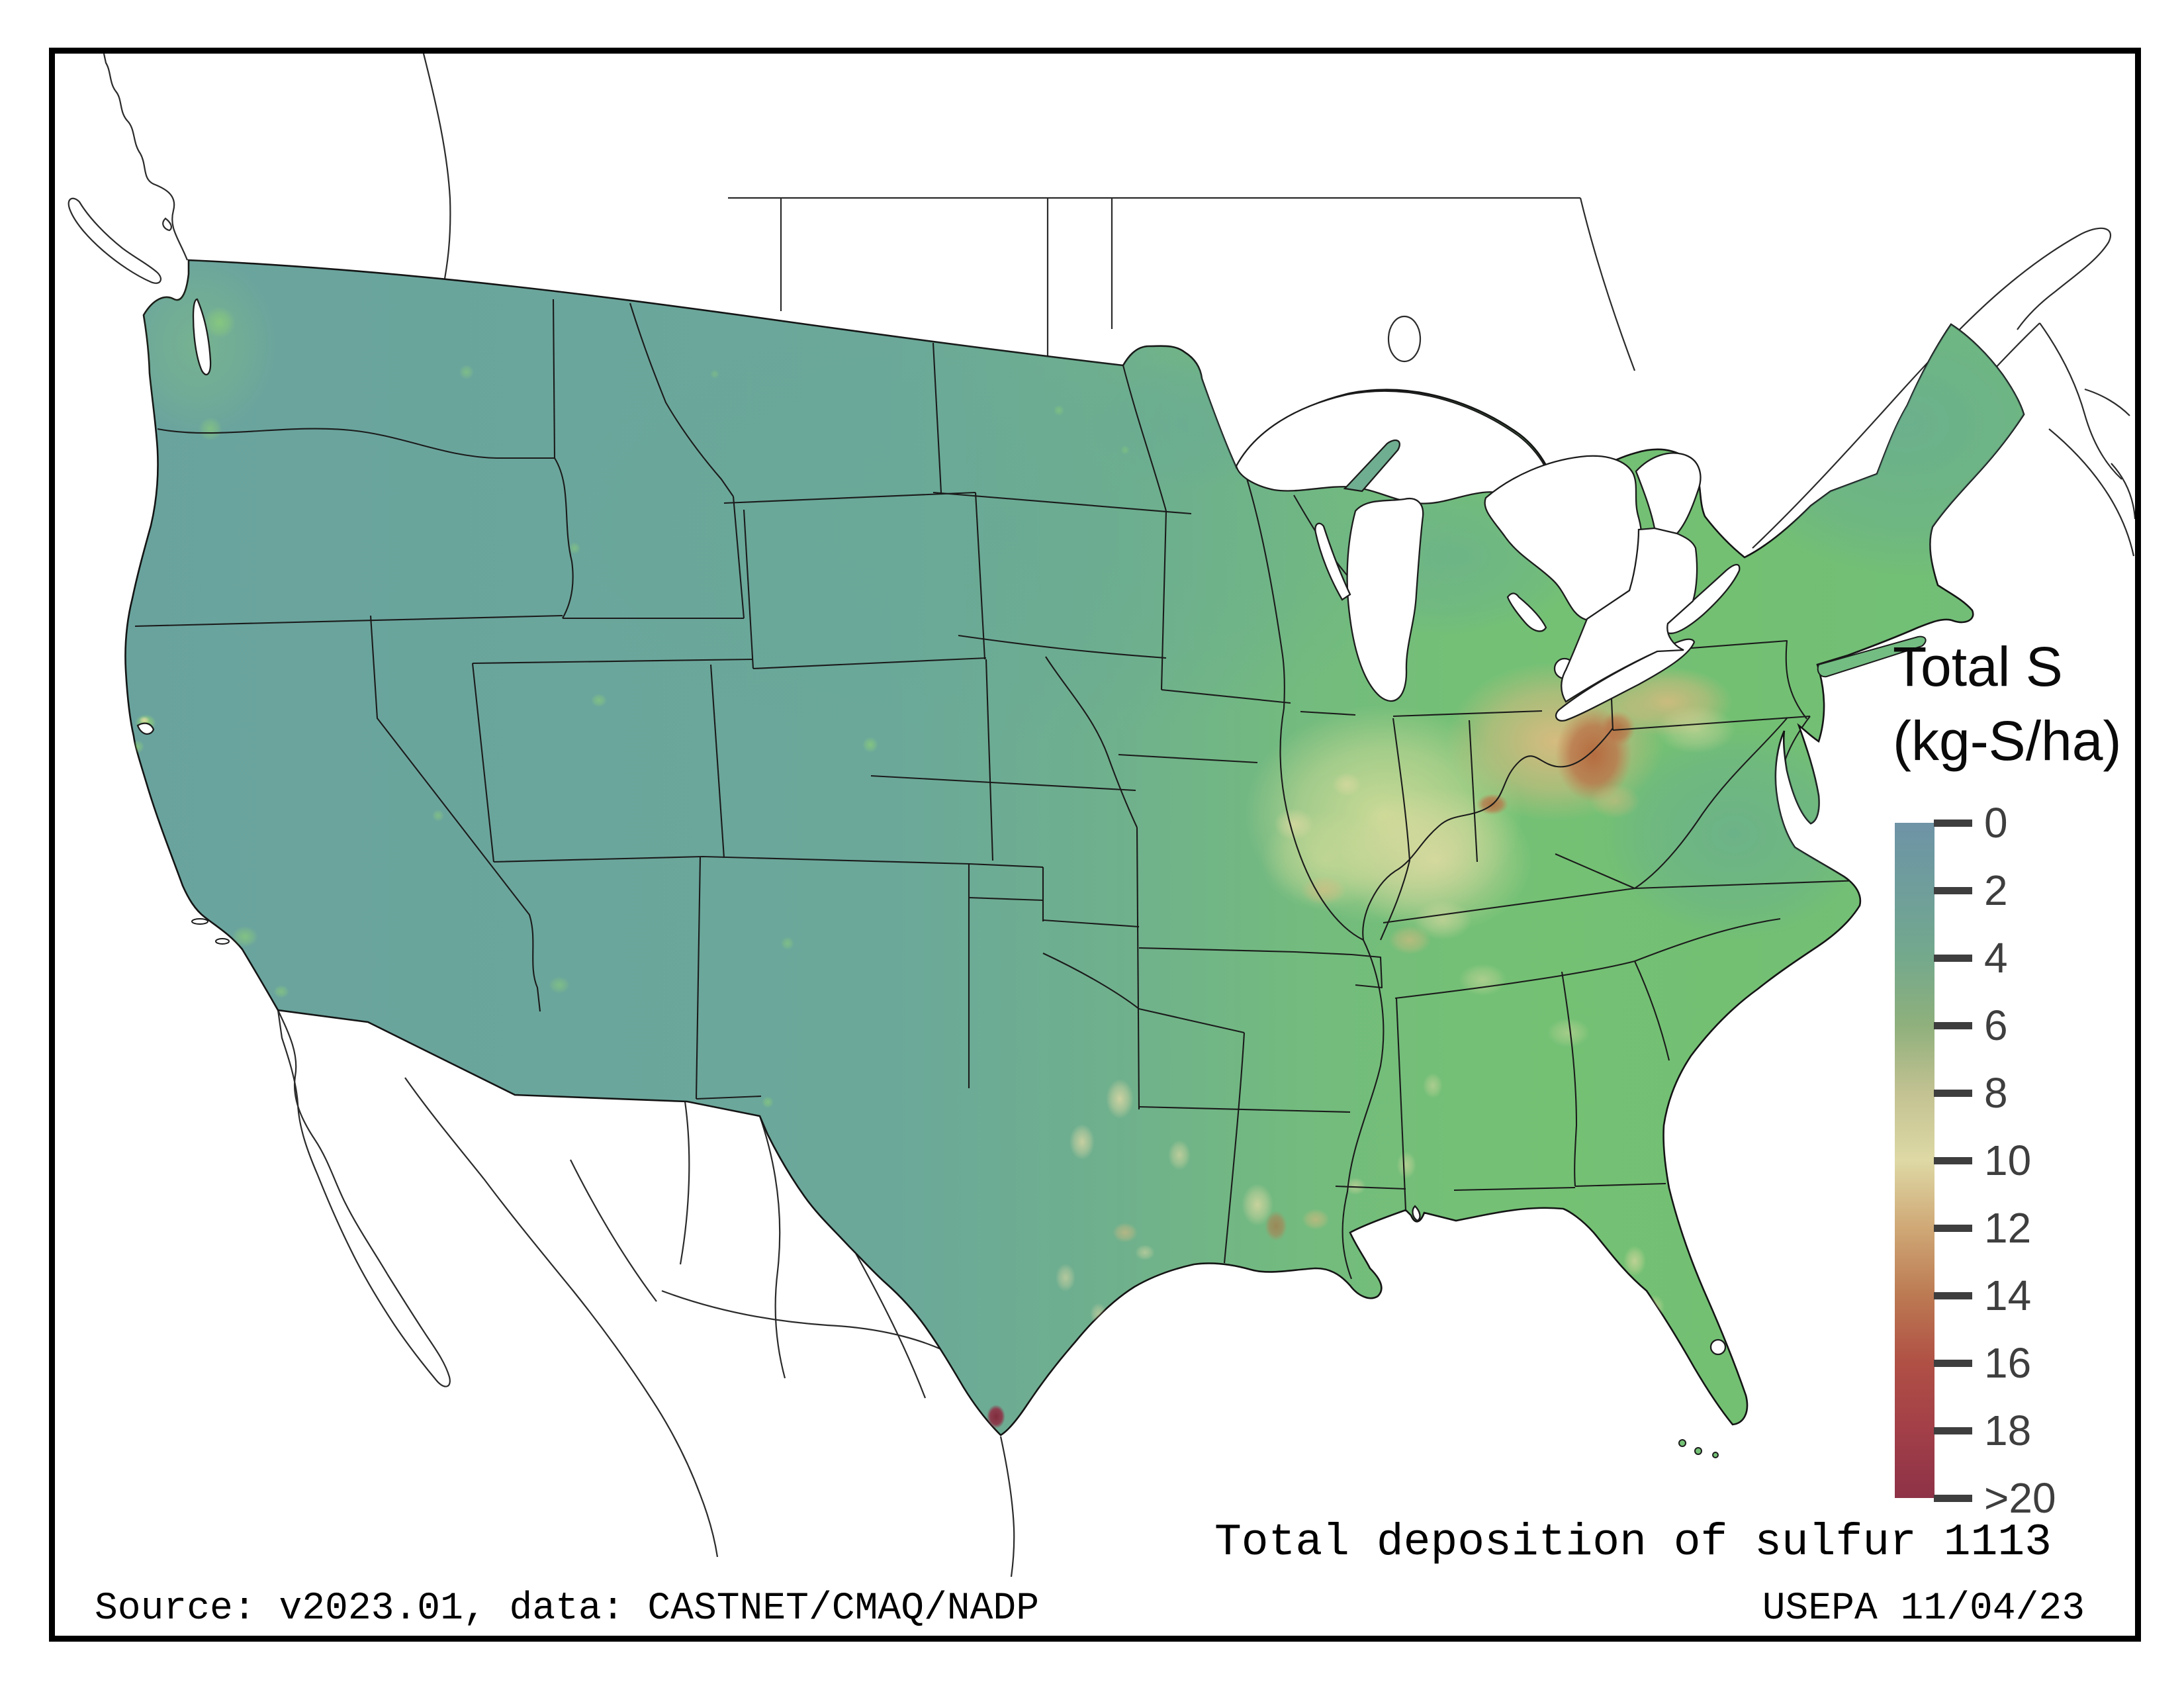 This screenshot has height=1688, width=2184. Describe the element at coordinates (1914, 1160) in the screenshot. I see `legend-colorbar` at that location.